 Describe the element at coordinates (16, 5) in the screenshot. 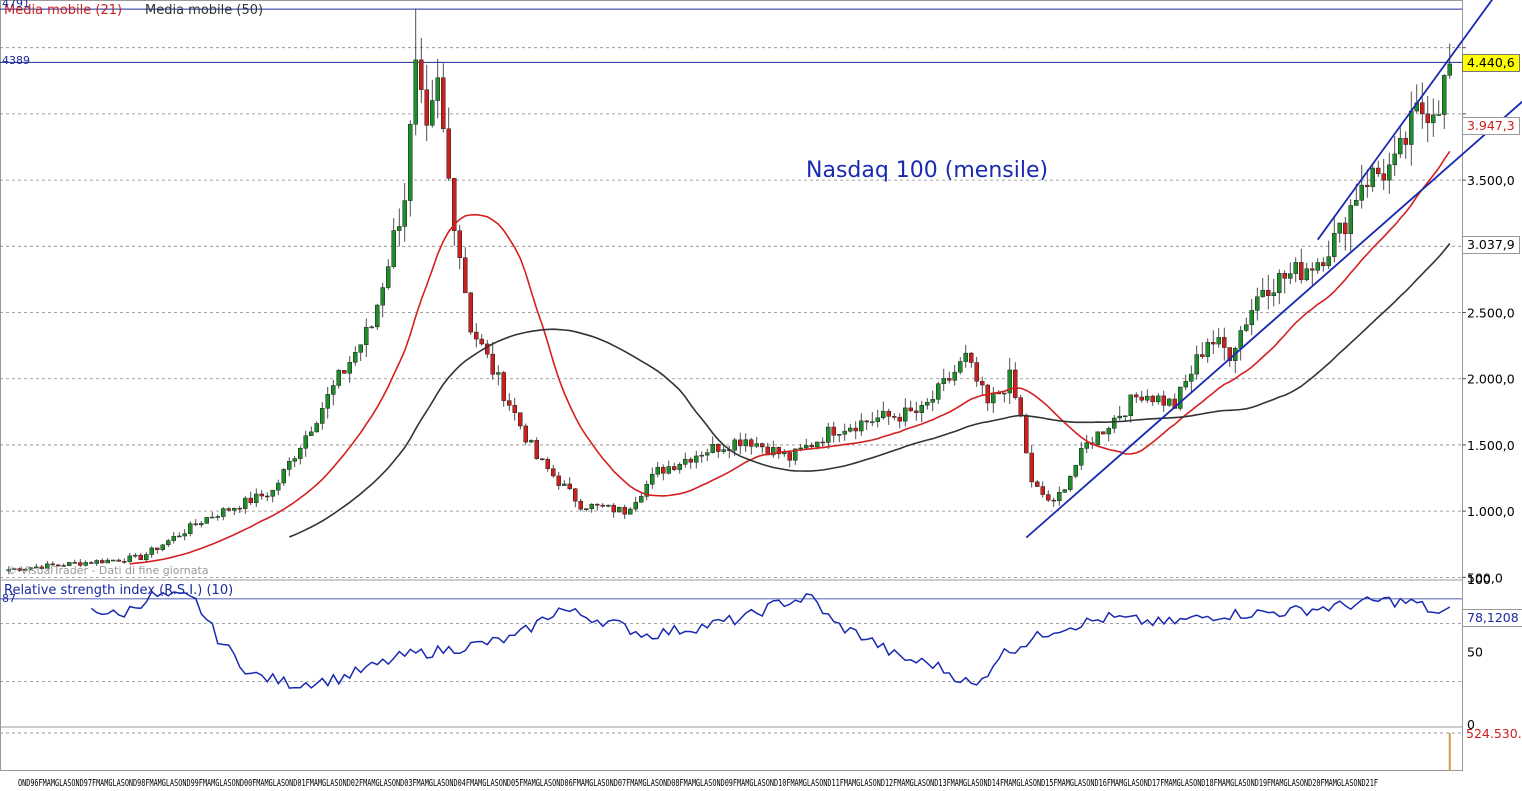

I see `level-label-top: 4791` at that location.